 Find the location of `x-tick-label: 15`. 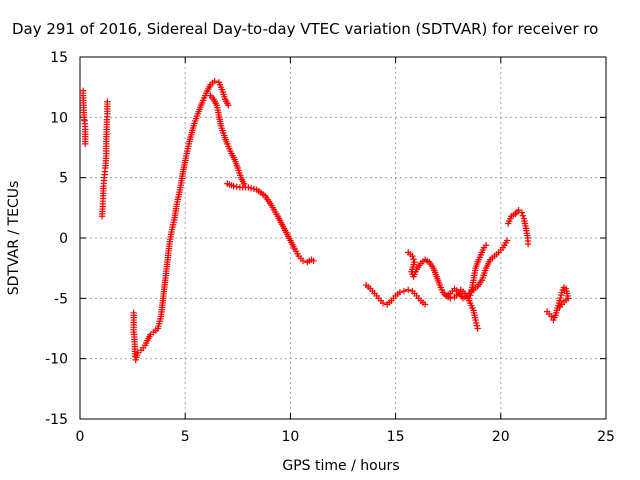

x-tick-label: 15 is located at coordinates (396, 437).